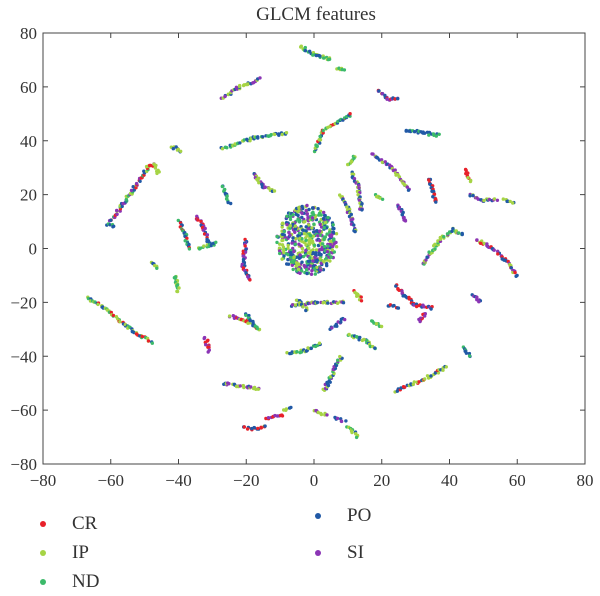 The image size is (600, 596). Describe the element at coordinates (110, 480) in the screenshot. I see `x-tick-label: −60` at that location.